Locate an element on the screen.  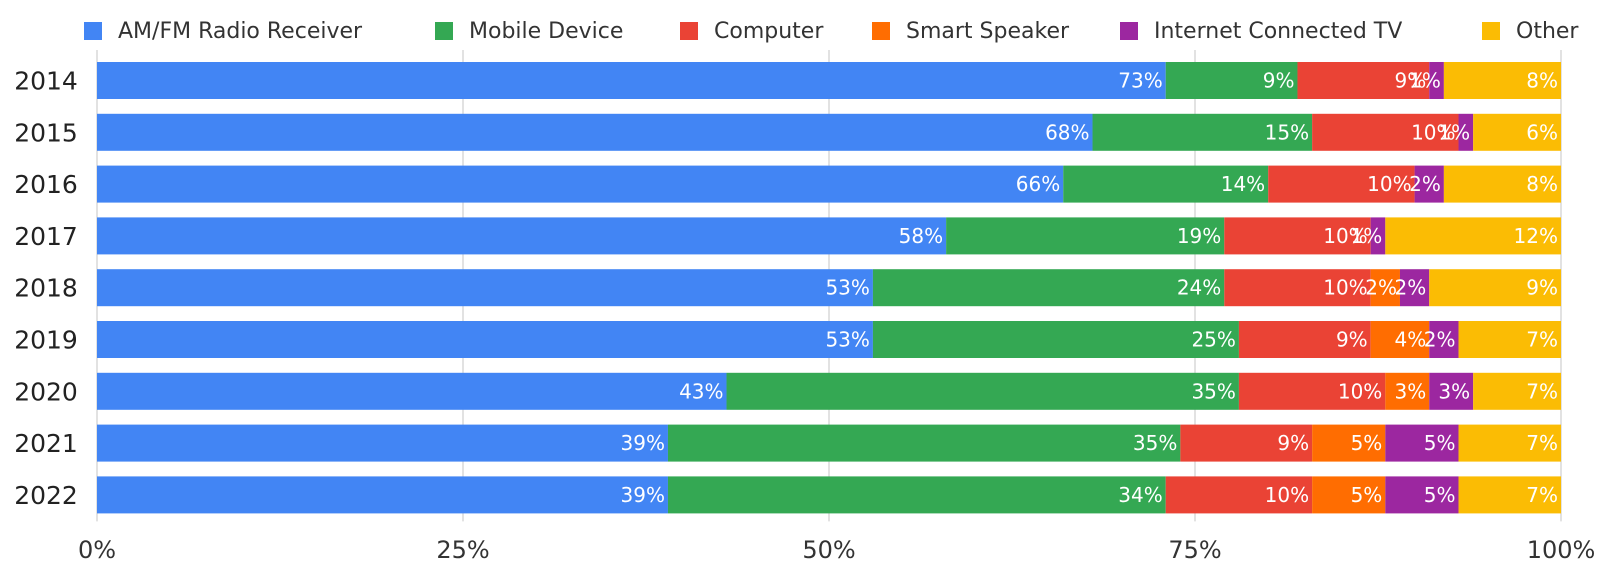
category-label: 2017 is located at coordinates (46, 236).